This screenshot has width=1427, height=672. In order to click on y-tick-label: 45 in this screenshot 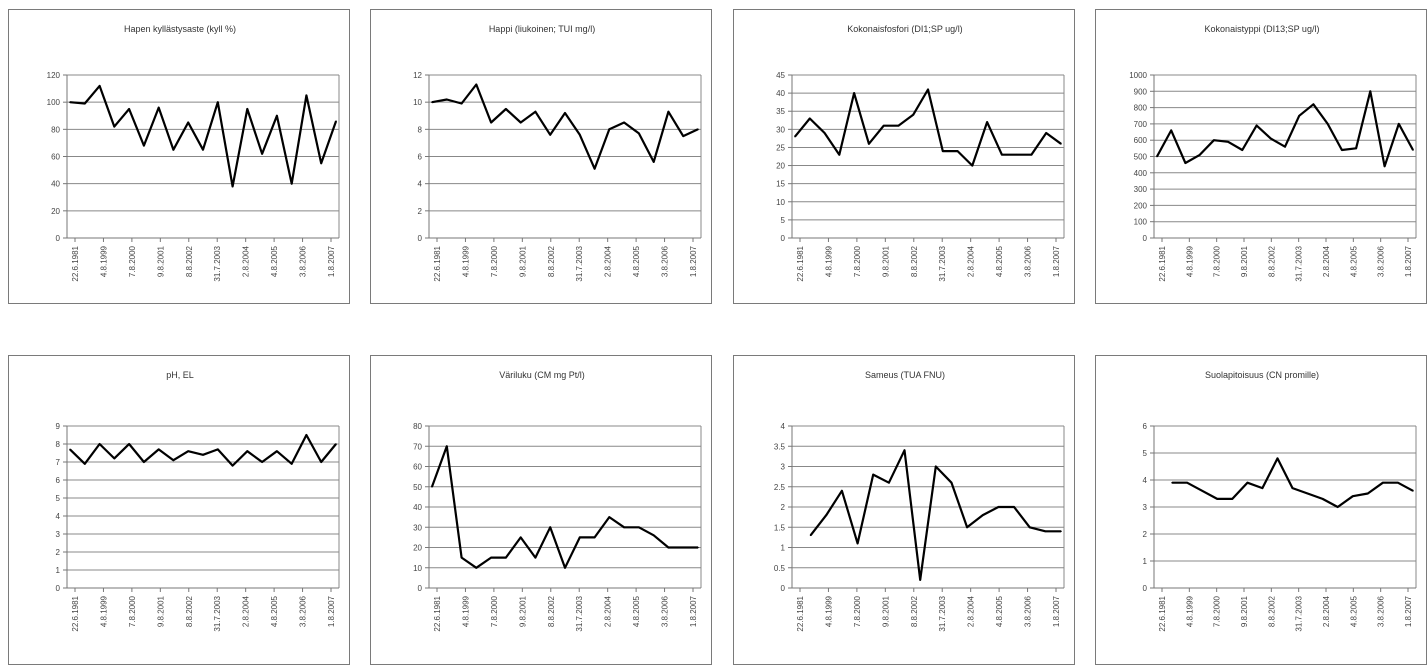, I will do `click(780, 75)`.